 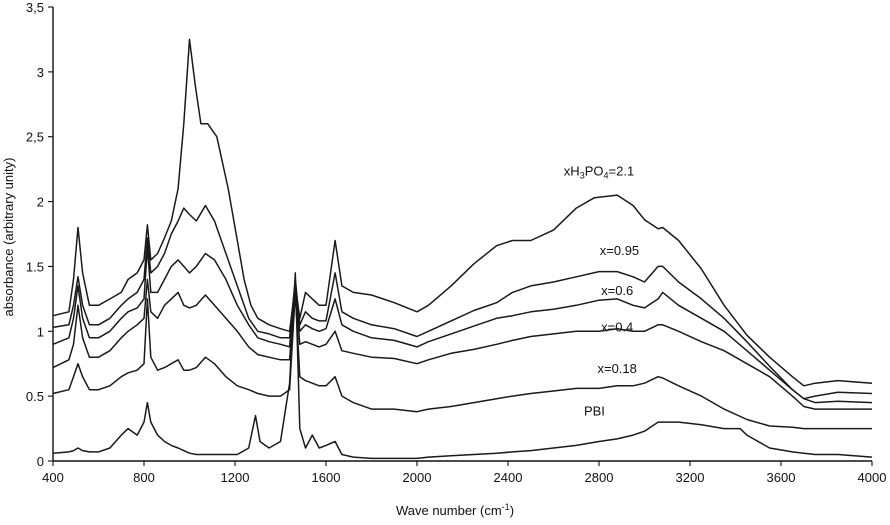 What do you see at coordinates (449, 510) in the screenshot?
I see `x-axis-title-main: Wave number (cm` at bounding box center [449, 510].